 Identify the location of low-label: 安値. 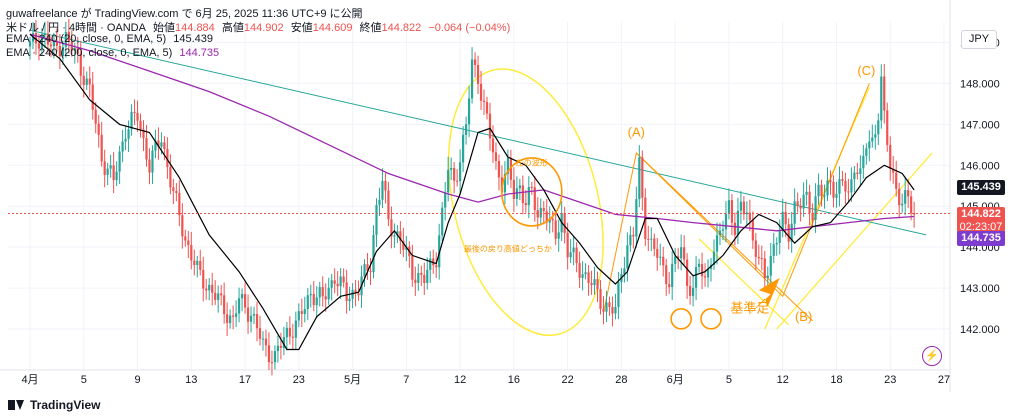
(301, 28).